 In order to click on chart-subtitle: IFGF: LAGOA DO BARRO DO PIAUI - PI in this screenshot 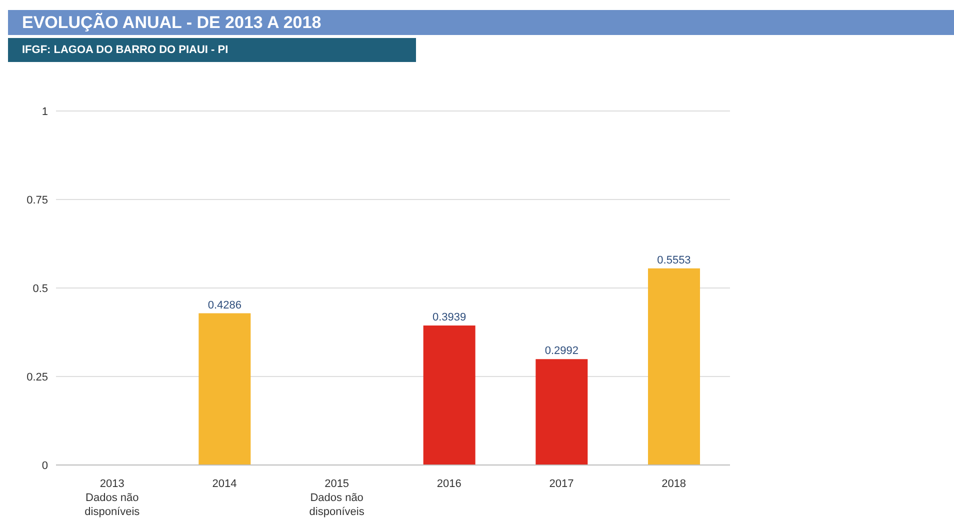, I will do `click(212, 50)`.